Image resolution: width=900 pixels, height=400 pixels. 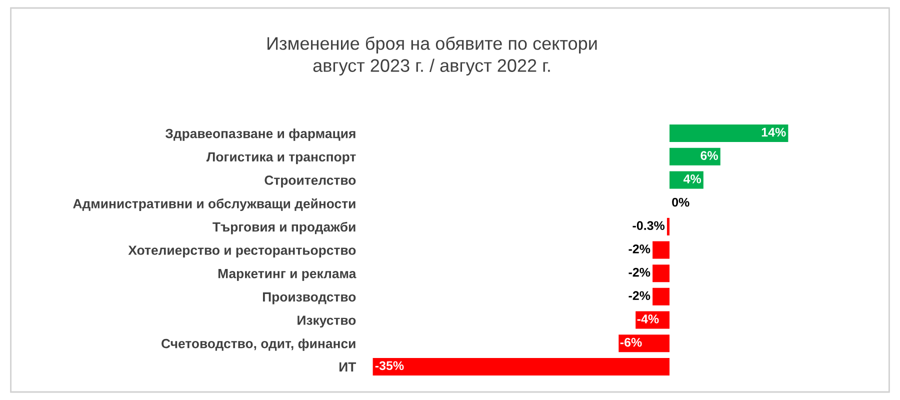 I want to click on data-label: -4%, so click(x=648, y=319).